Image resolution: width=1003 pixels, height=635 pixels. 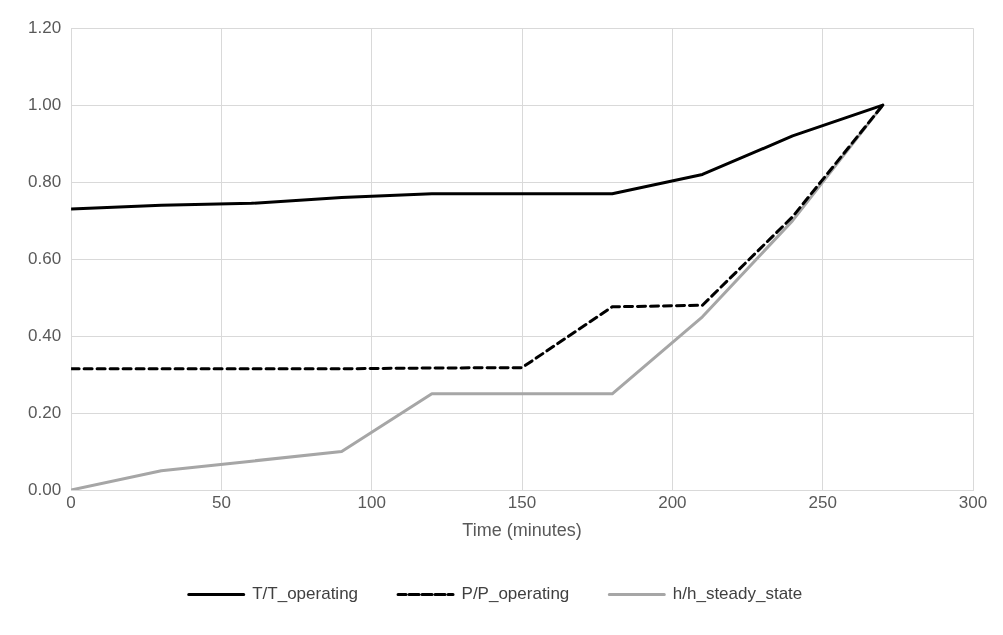 I want to click on y-tick-label: 0.40, so click(x=44, y=335).